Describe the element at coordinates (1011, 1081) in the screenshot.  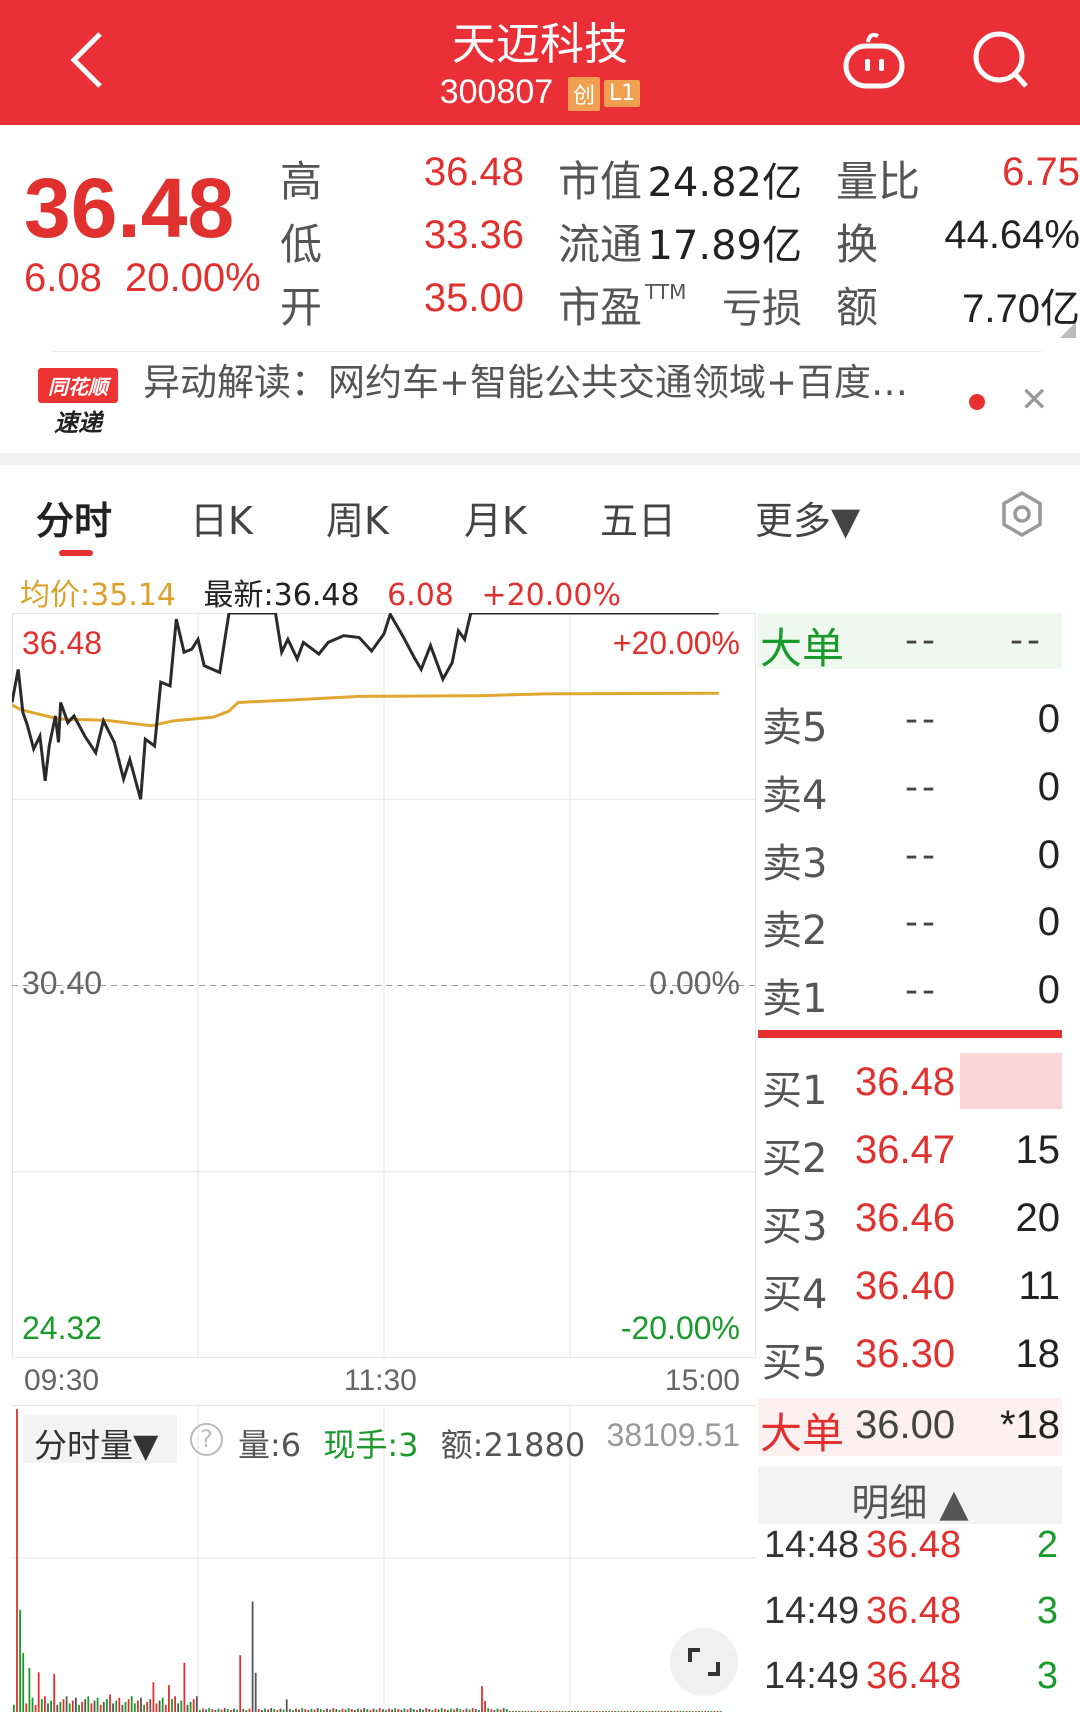
I see `bid1-highlight` at that location.